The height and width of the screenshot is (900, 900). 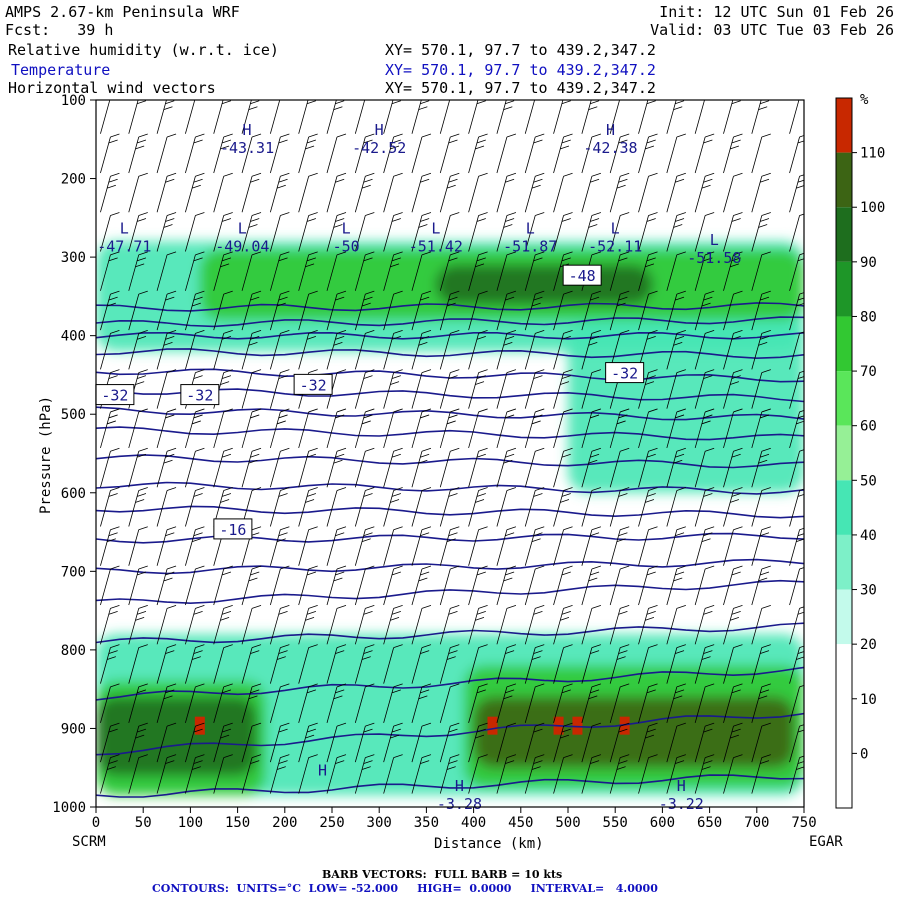 I want to click on x-tick-label-6: 300, so click(x=379, y=823).